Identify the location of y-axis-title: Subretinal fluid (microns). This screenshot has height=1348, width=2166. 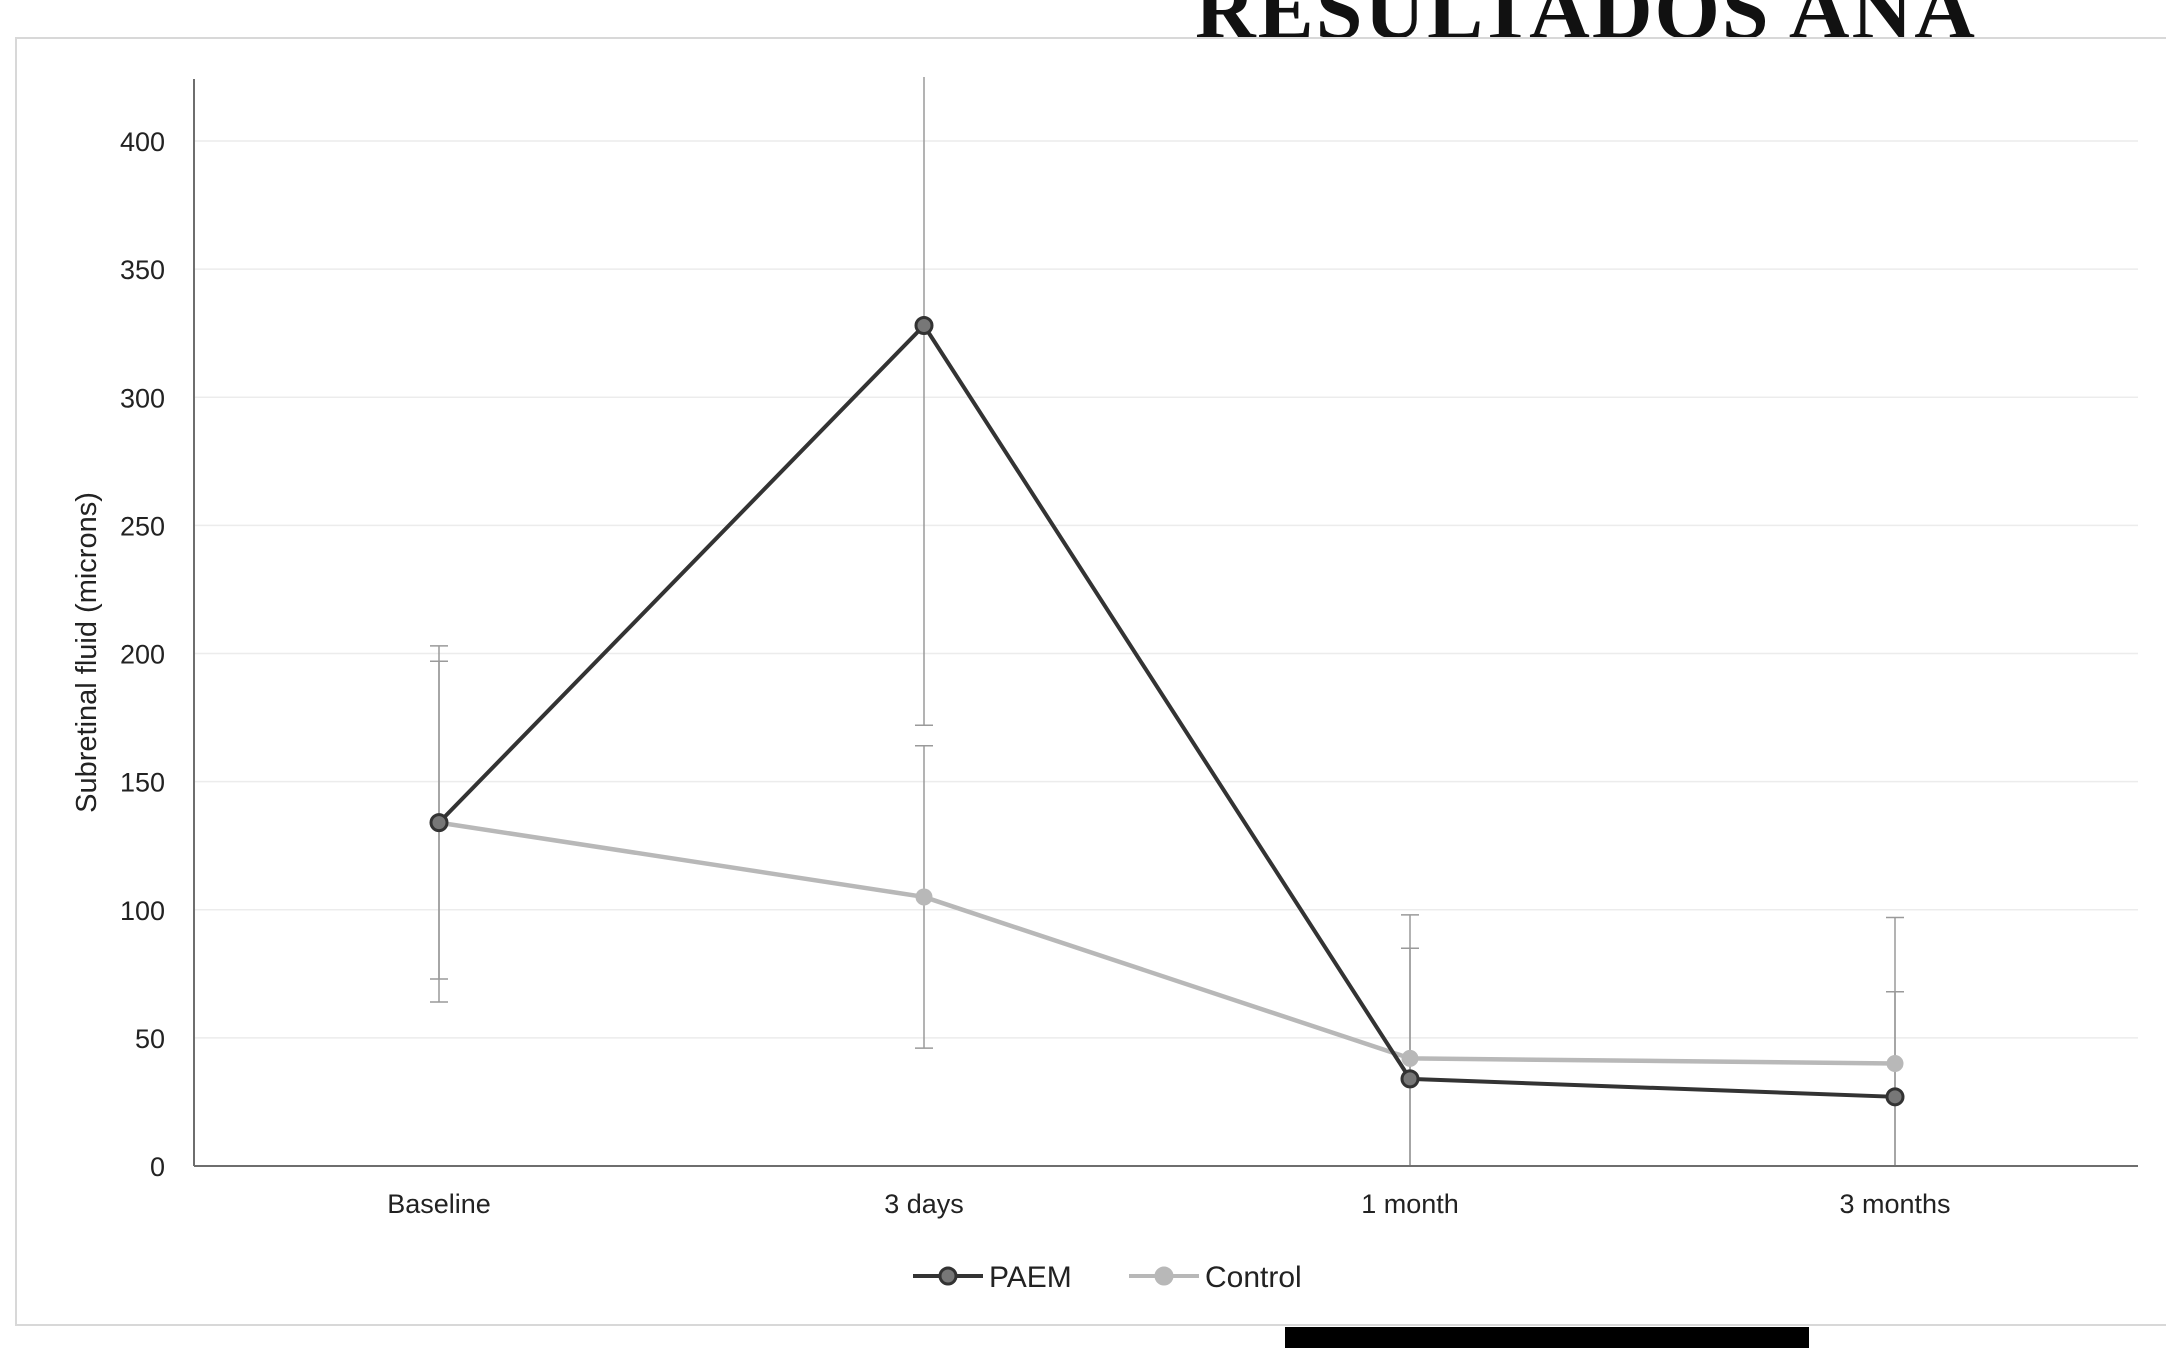
(87, 652).